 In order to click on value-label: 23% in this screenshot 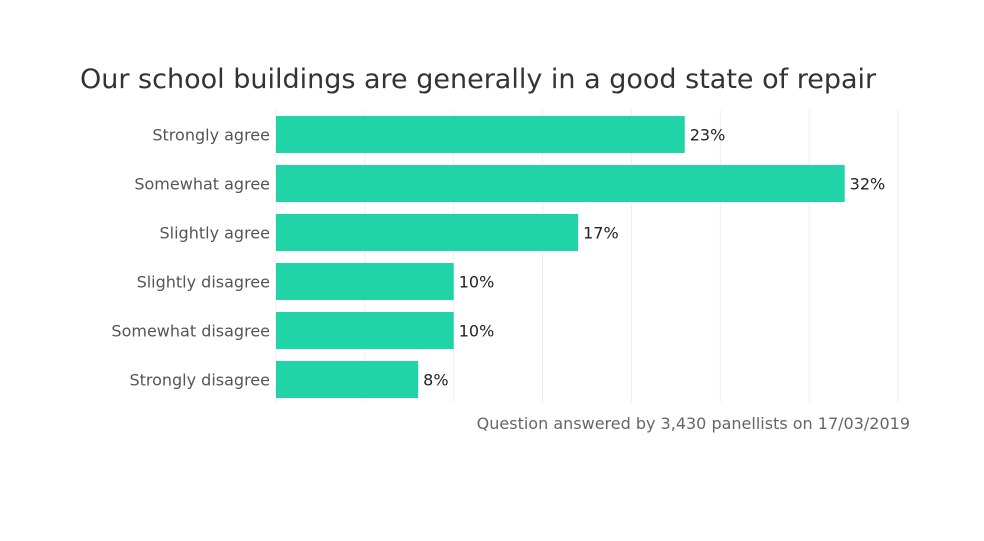, I will do `click(708, 135)`.